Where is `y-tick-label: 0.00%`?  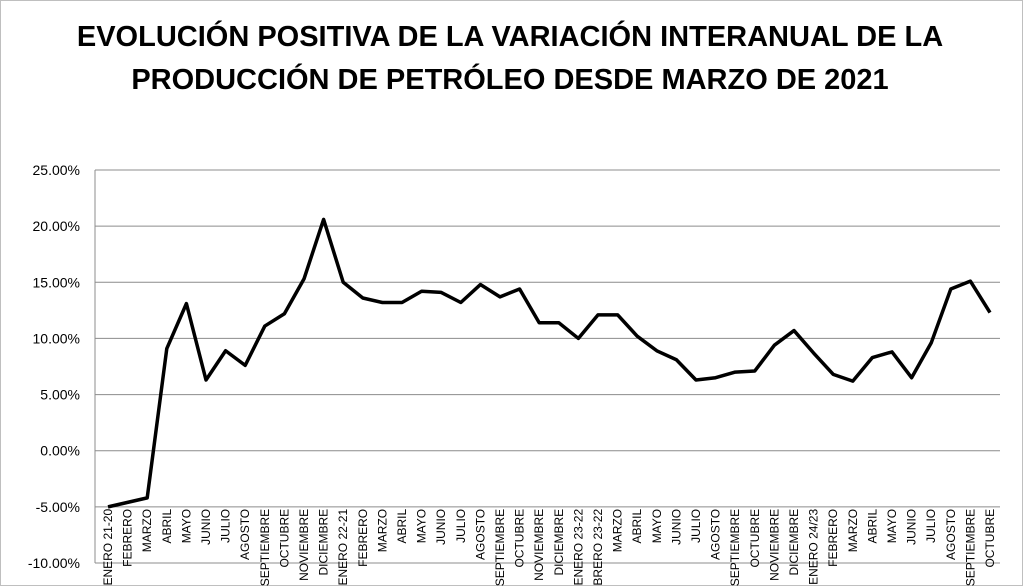 y-tick-label: 0.00% is located at coordinates (60, 451).